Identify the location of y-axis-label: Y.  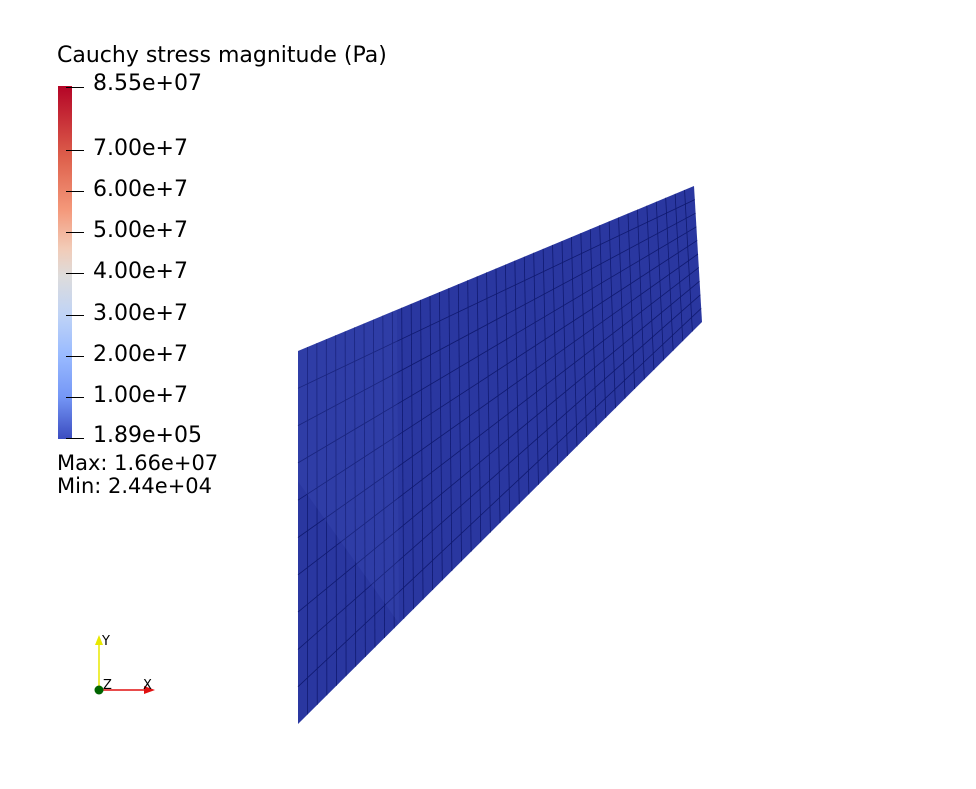
(105, 641).